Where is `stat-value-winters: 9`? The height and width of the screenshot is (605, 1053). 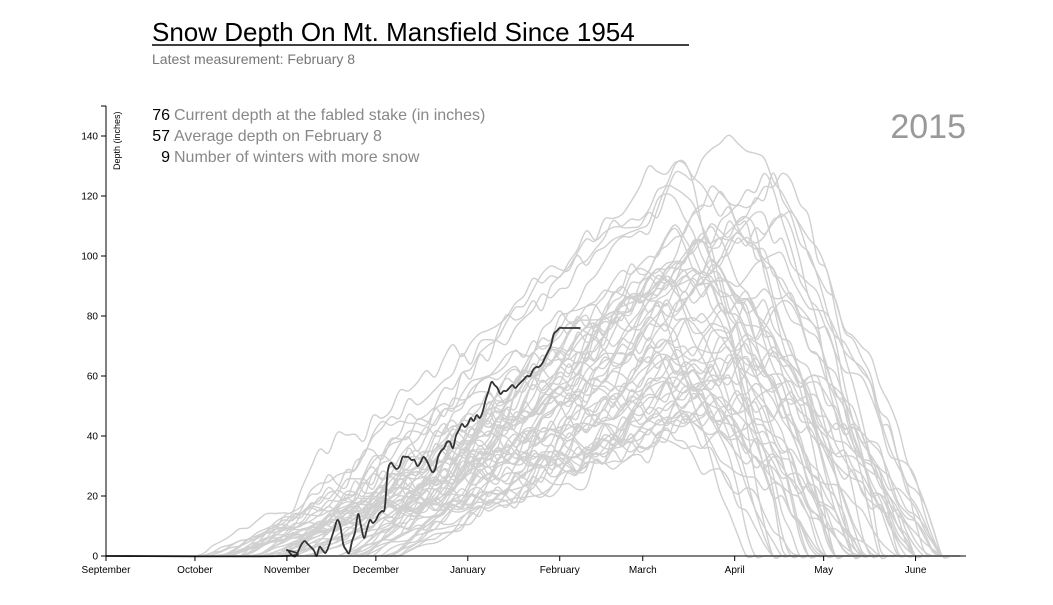 stat-value-winters: 9 is located at coordinates (165, 157).